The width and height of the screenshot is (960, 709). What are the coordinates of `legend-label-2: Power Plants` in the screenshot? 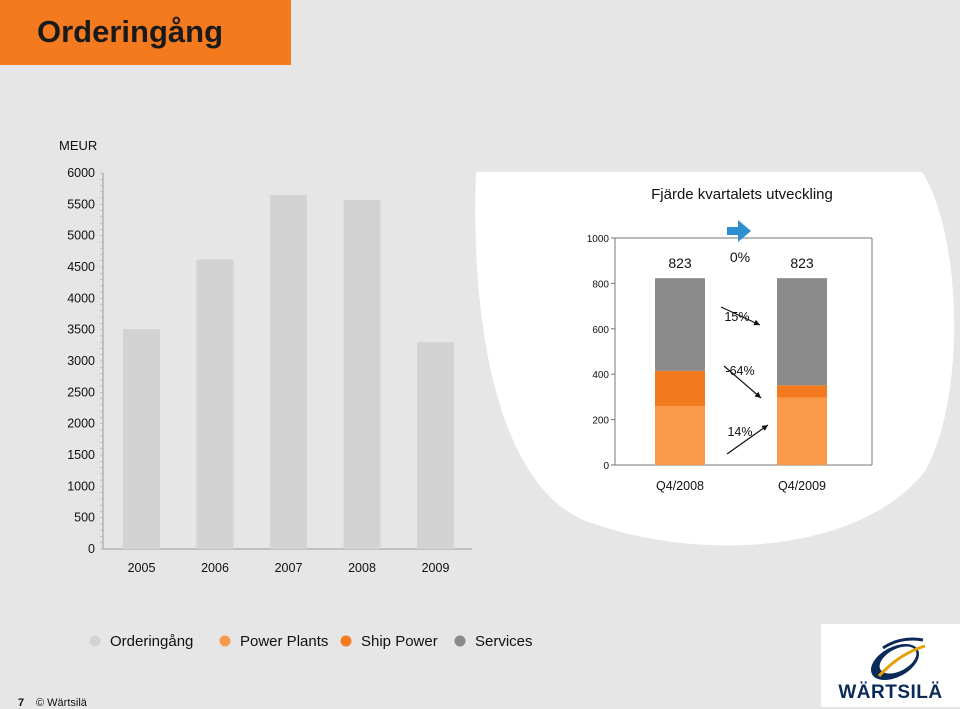 It's located at (284, 641).